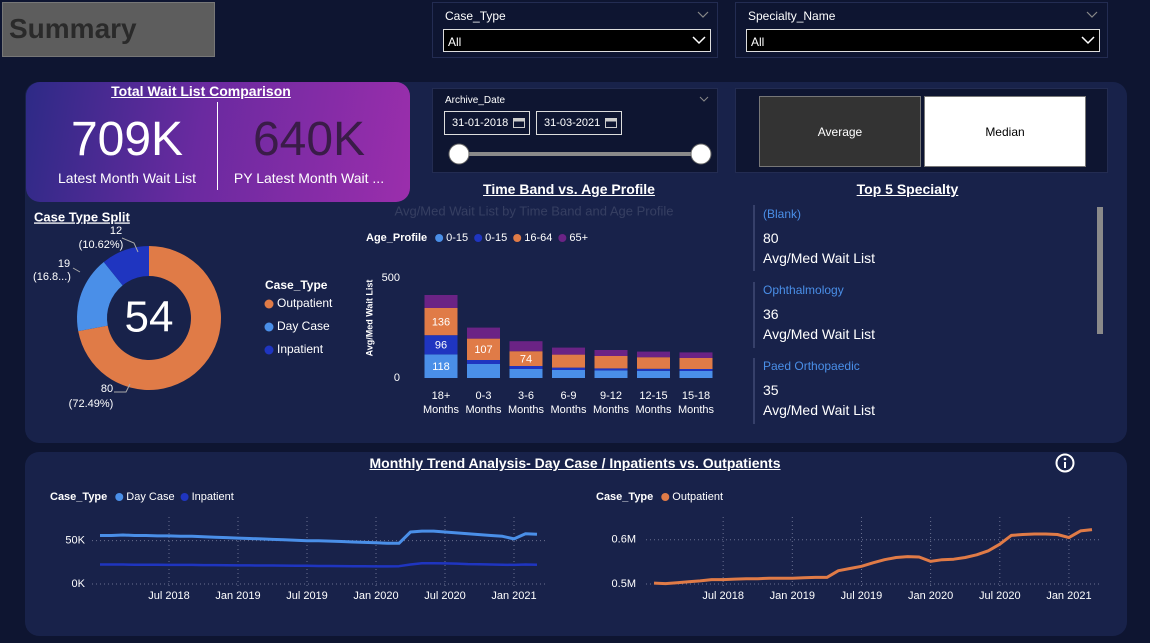 This screenshot has height=643, width=1150. Describe the element at coordinates (1065, 463) in the screenshot. I see `info-icon` at that location.